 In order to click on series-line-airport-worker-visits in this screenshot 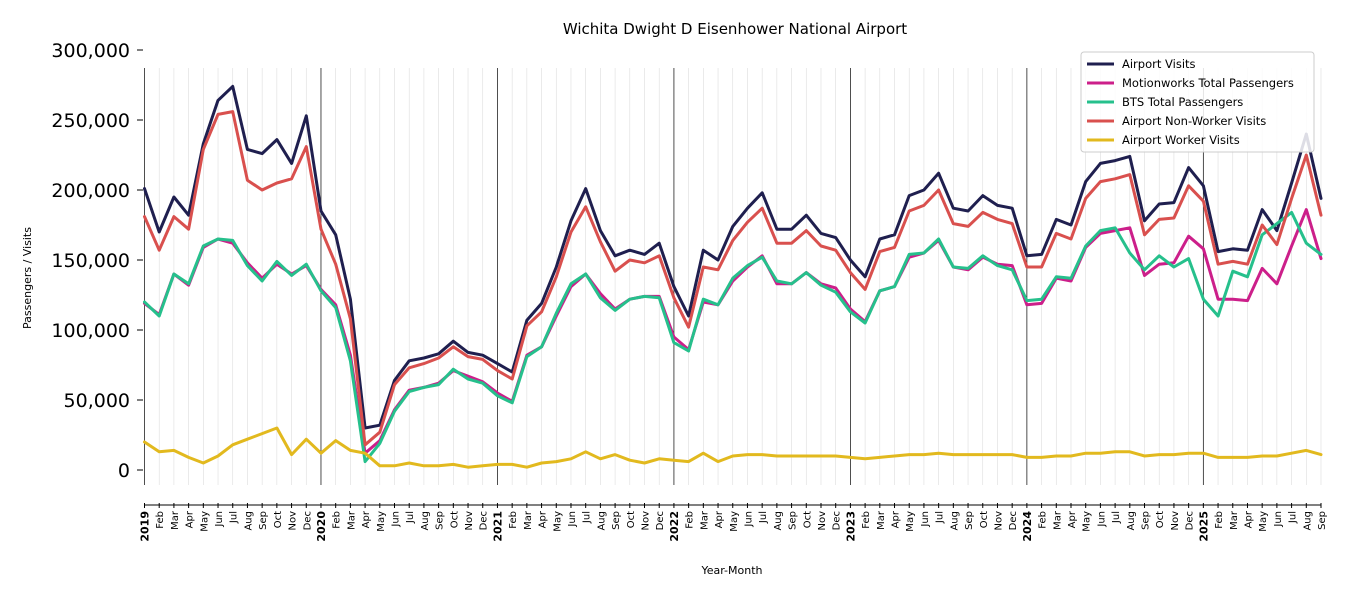, I will do `click(733, 447)`.